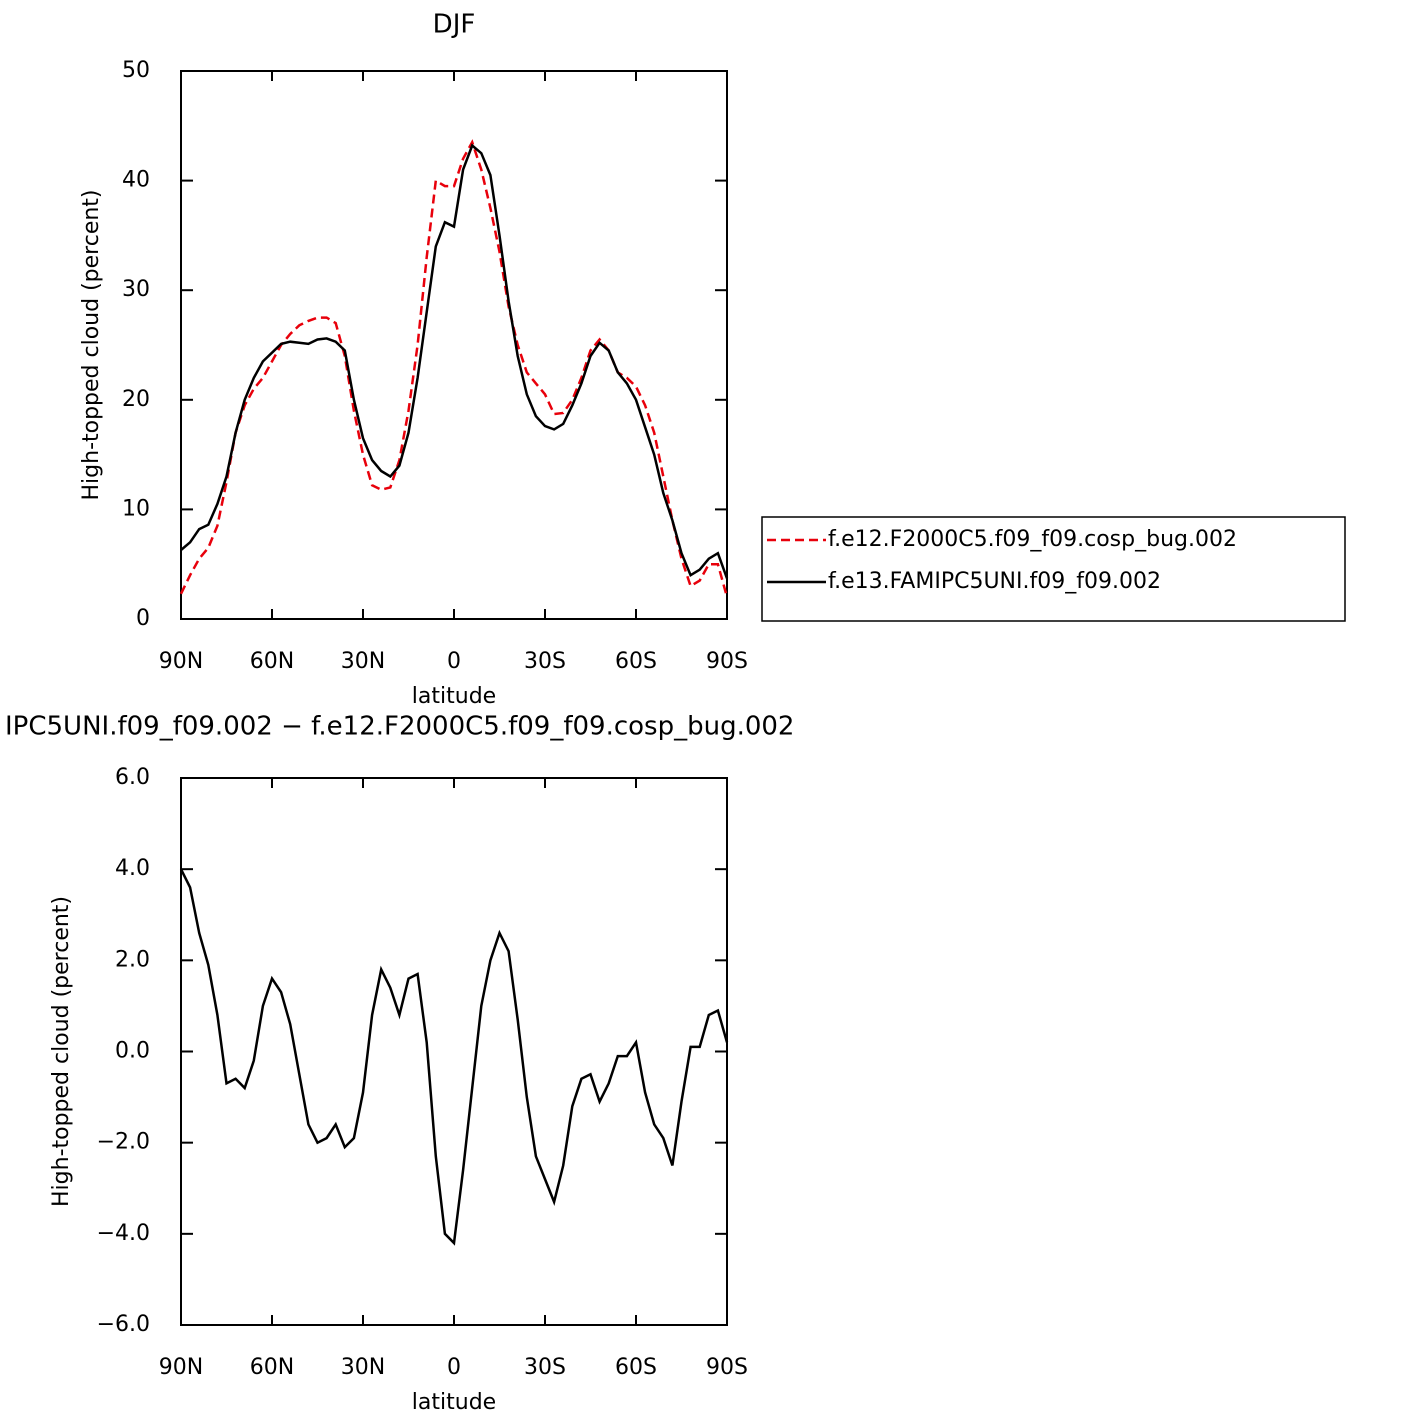  What do you see at coordinates (136, 180) in the screenshot?
I see `y-tick-label: 40` at bounding box center [136, 180].